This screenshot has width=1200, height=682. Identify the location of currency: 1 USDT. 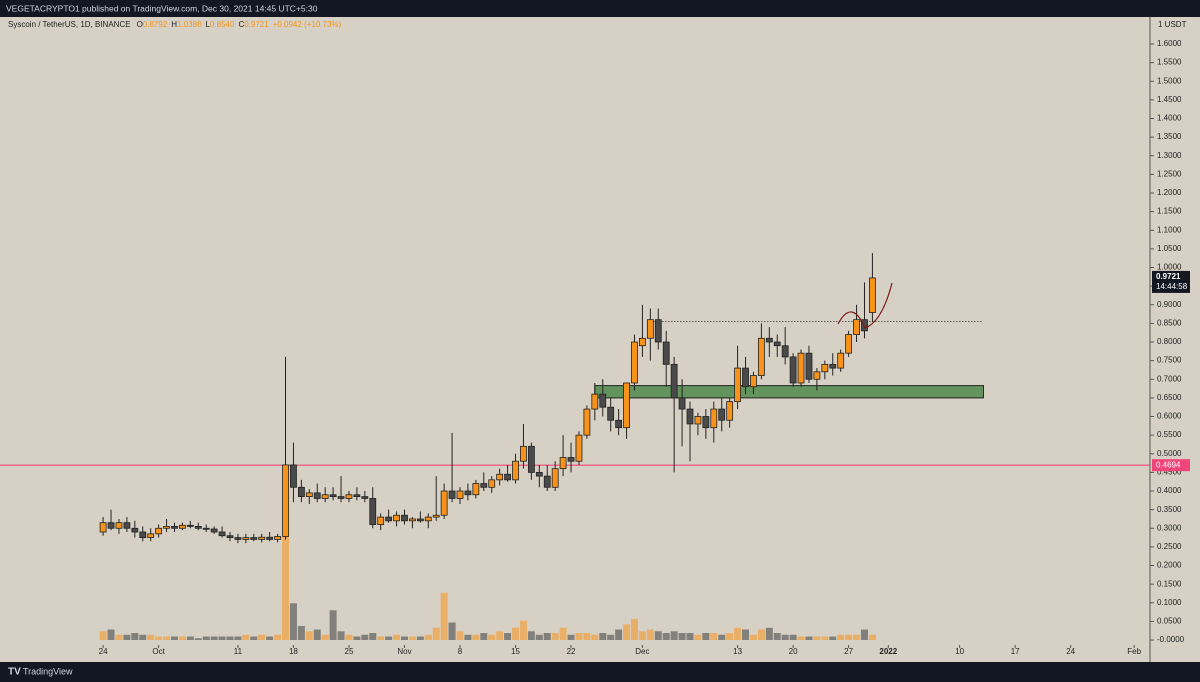
(1172, 24).